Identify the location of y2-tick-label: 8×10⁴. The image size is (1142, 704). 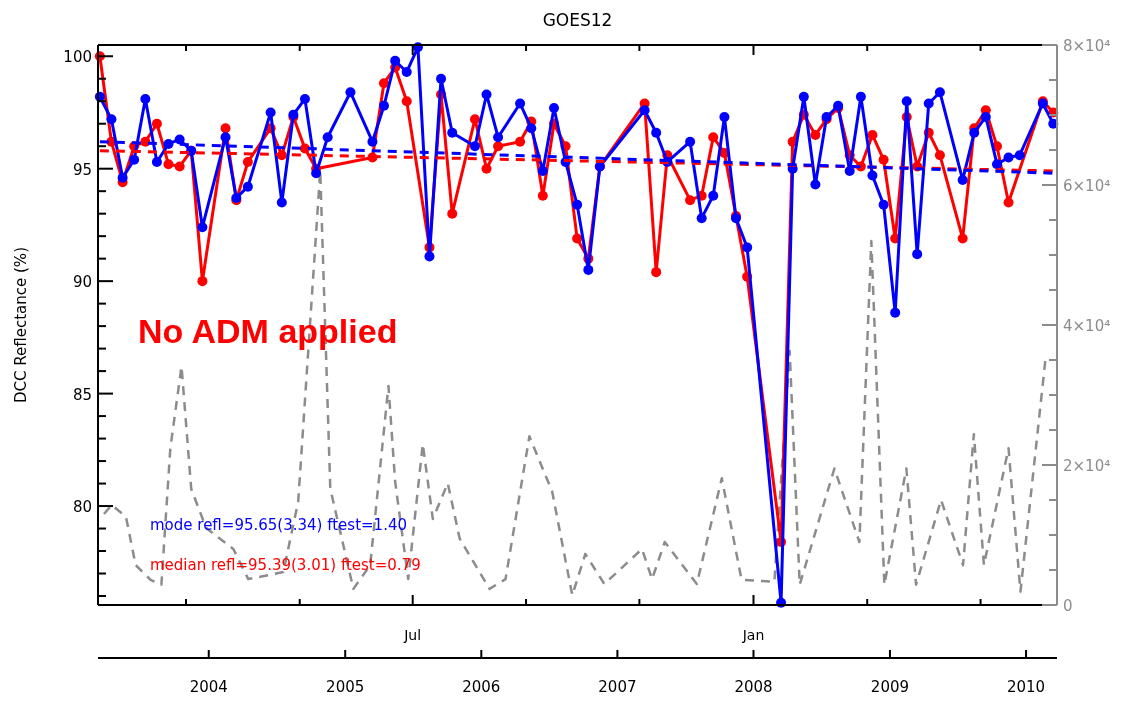
(1087, 46).